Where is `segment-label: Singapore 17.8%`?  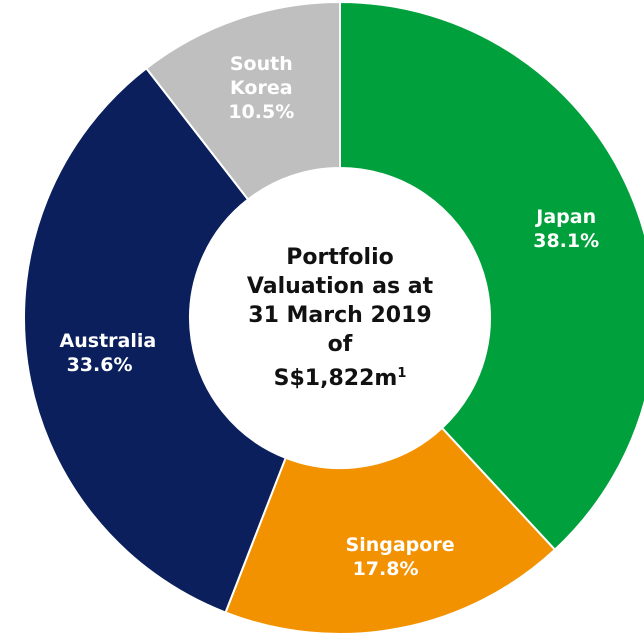 segment-label: Singapore 17.8% is located at coordinates (390, 557).